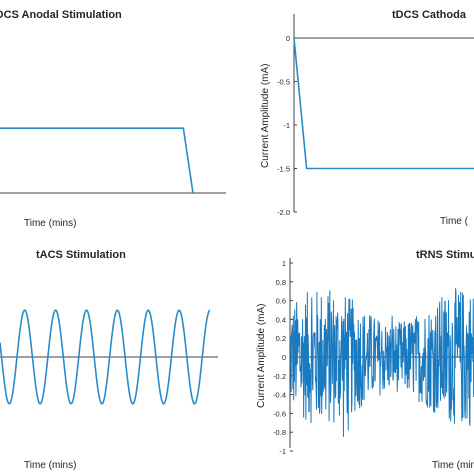 This screenshot has height=474, width=474. I want to click on y-tick-labels: 1 0.8 0.6 0.4 0.2 0 -0.2 -0.4 -0.6 -0.8 -1, so click(283, 357).